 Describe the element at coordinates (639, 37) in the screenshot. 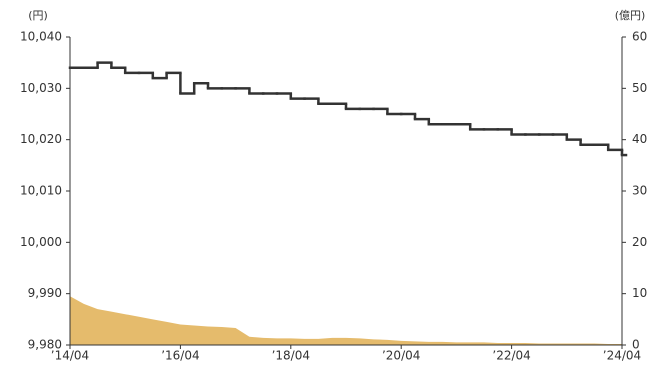

I see `y2-tick-label: 60` at that location.